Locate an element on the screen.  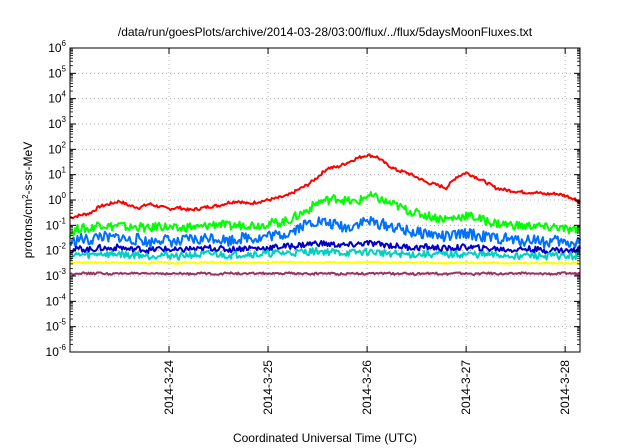
y-tick-label: 10⁵ is located at coordinates (57, 72).